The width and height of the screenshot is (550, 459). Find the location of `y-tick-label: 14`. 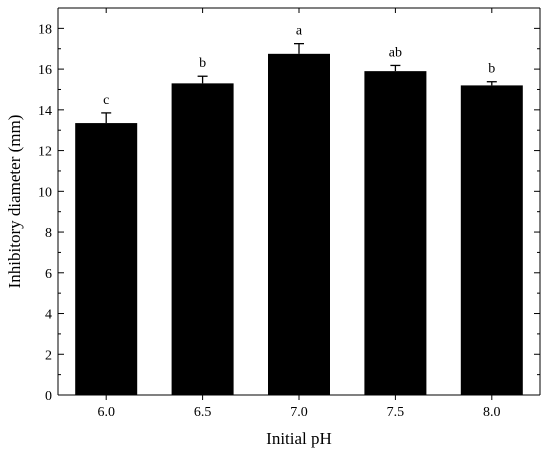

y-tick-label: 14 is located at coordinates (45, 111).